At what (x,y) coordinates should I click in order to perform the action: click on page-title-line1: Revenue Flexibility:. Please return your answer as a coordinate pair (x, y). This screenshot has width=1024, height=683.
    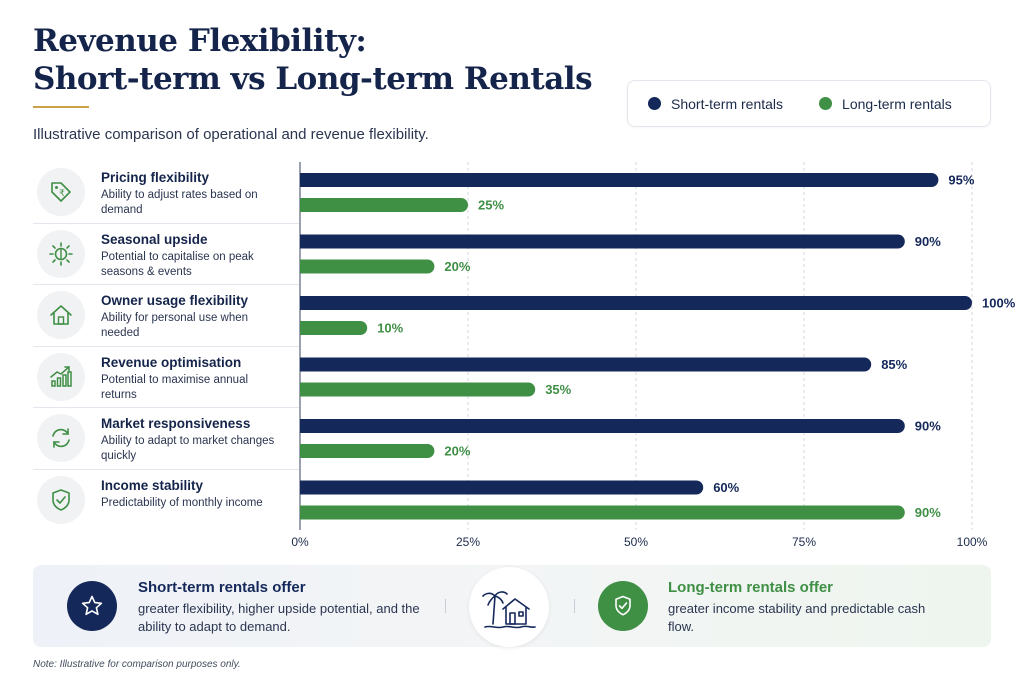
    Looking at the image, I should click on (200, 41).